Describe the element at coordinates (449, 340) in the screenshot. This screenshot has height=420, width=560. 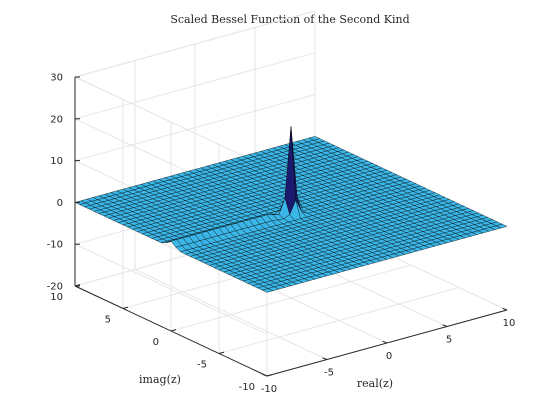
I see `real-tick-label: 5` at that location.